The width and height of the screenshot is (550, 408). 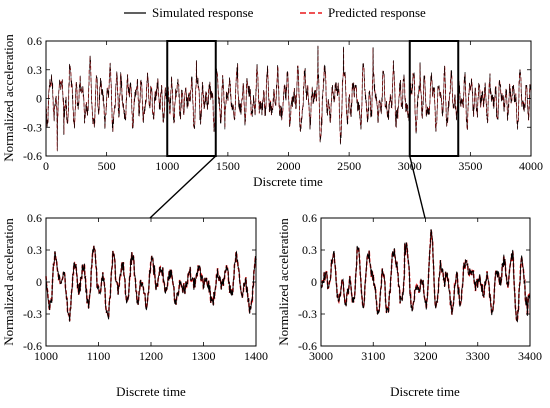 What do you see at coordinates (34, 218) in the screenshot?
I see `bottom-left-ytick-label: 0.6` at bounding box center [34, 218].